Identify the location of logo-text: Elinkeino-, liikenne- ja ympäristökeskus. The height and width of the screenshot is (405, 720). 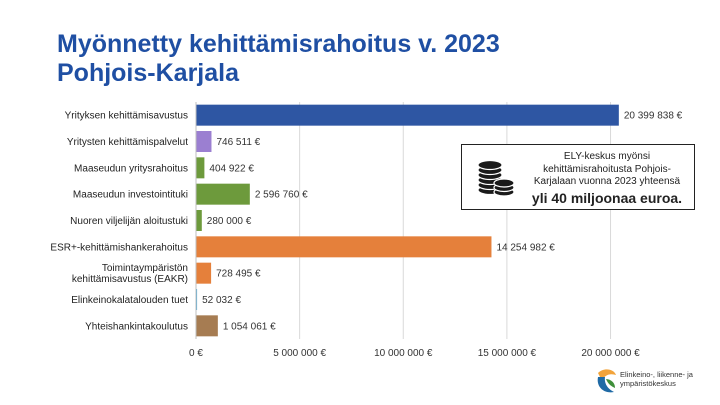
(665, 379).